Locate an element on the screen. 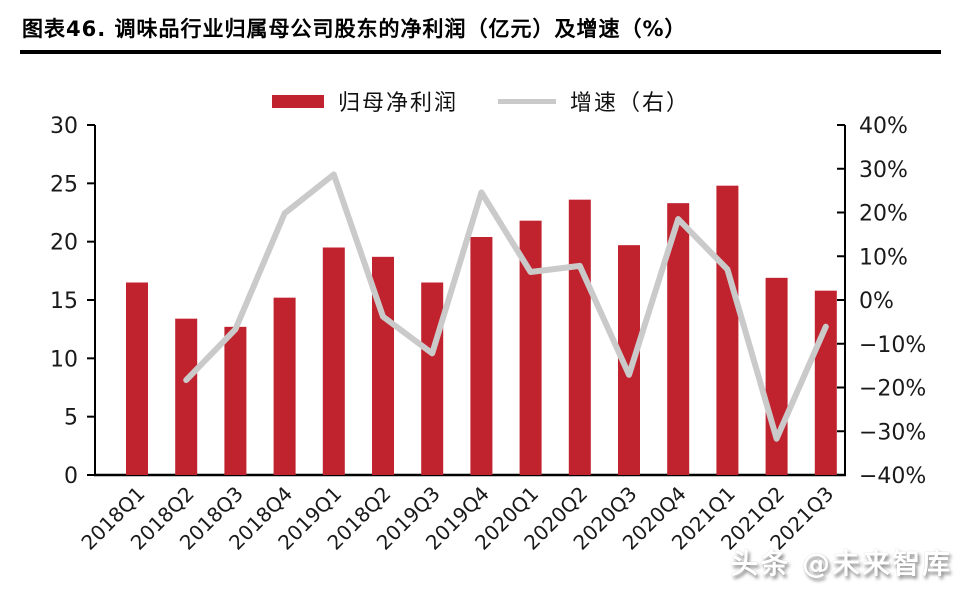 This screenshot has width=962, height=590. left-axis-tick-label: 30 is located at coordinates (64, 126).